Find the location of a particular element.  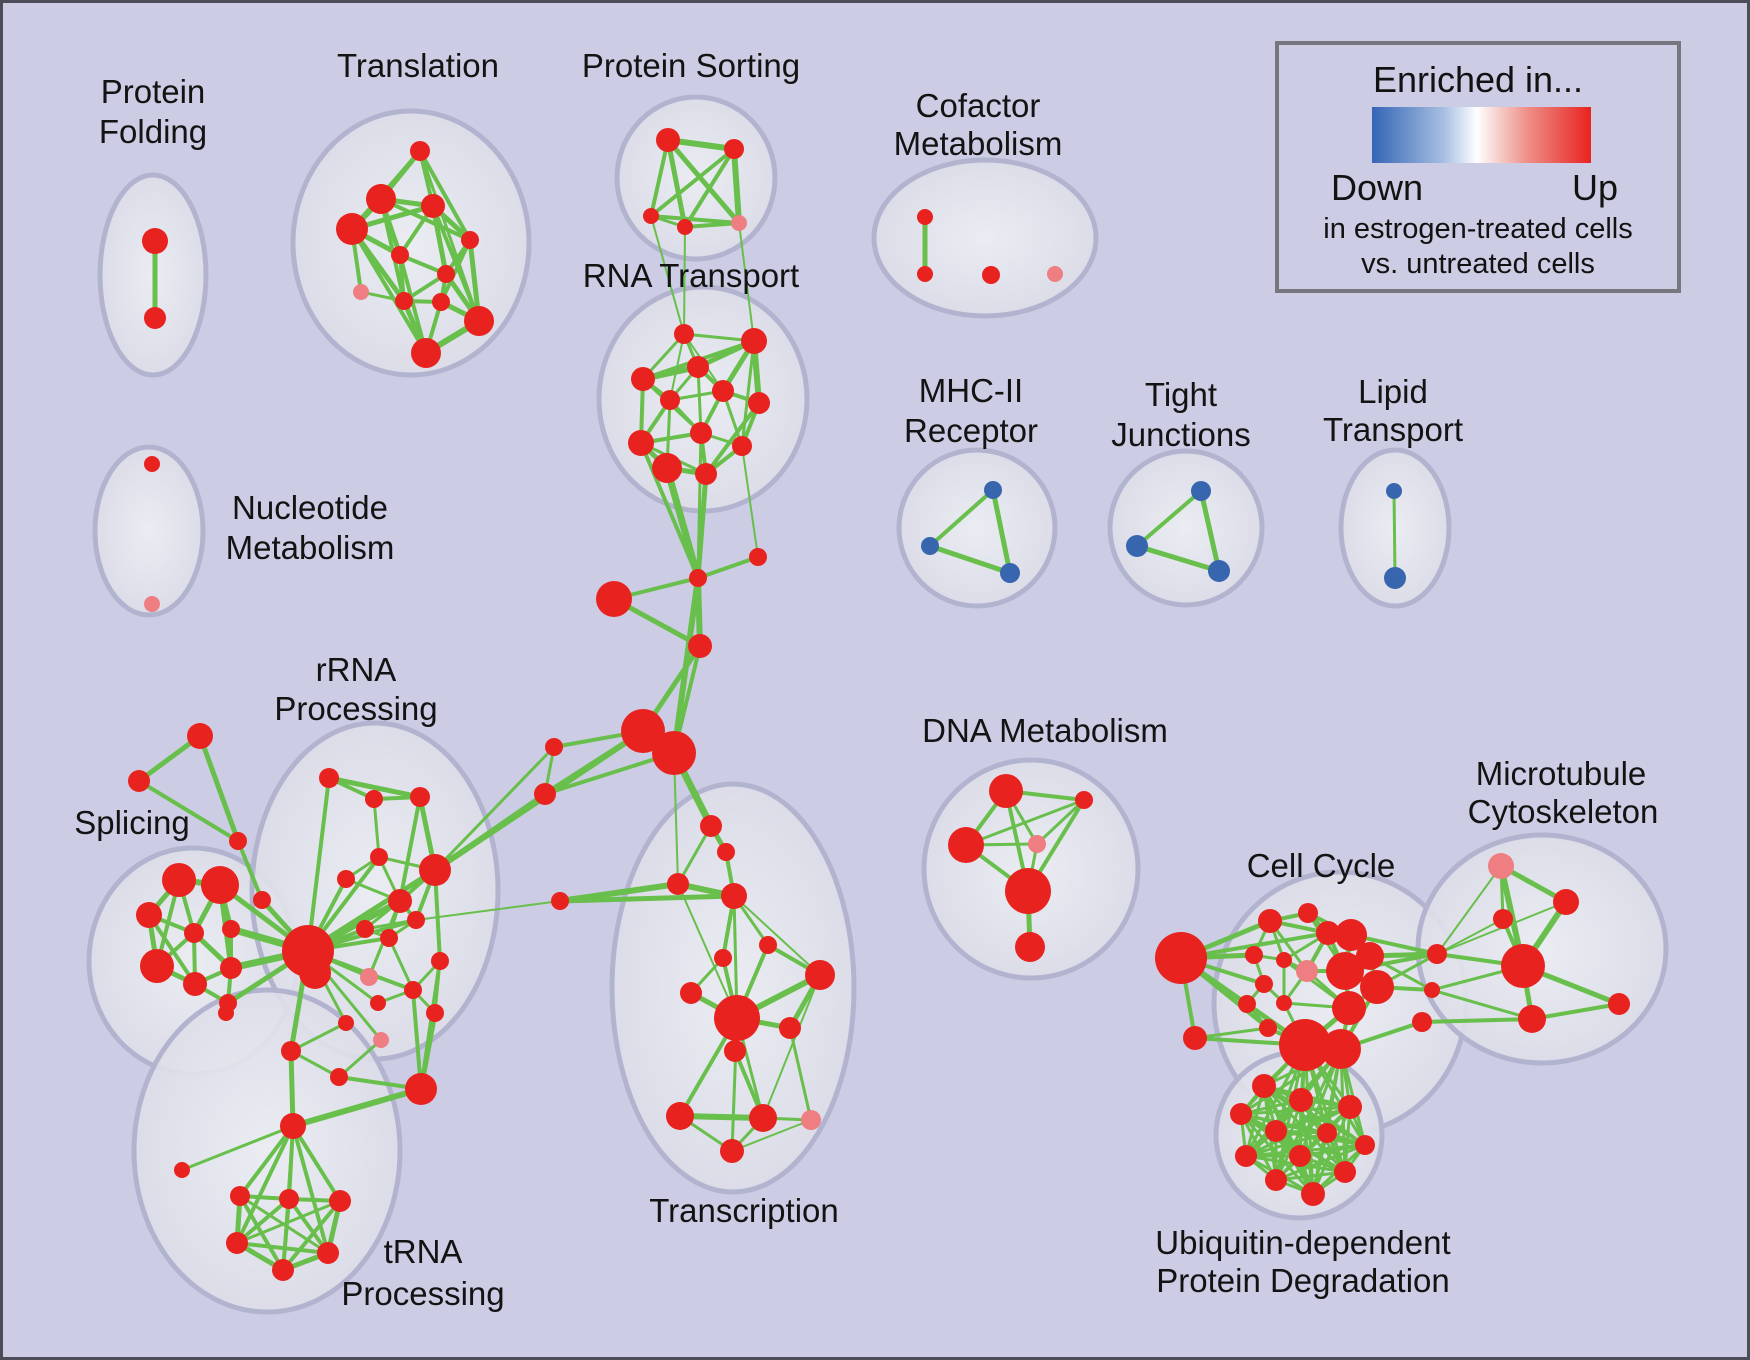

gene-set-node-r5 is located at coordinates (723, 391).